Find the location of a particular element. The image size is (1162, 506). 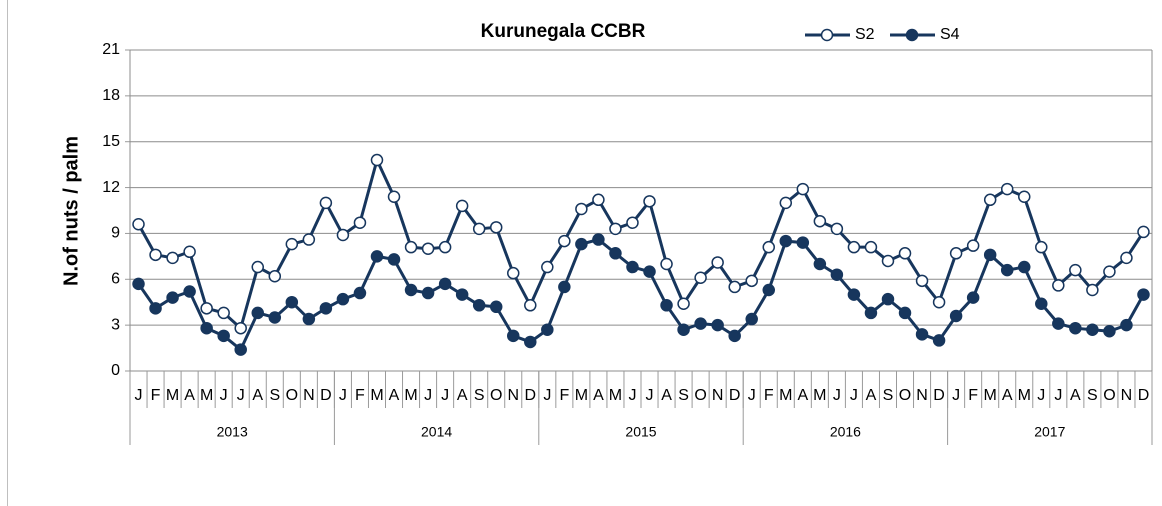

group-label: 2017 is located at coordinates (1049, 432).